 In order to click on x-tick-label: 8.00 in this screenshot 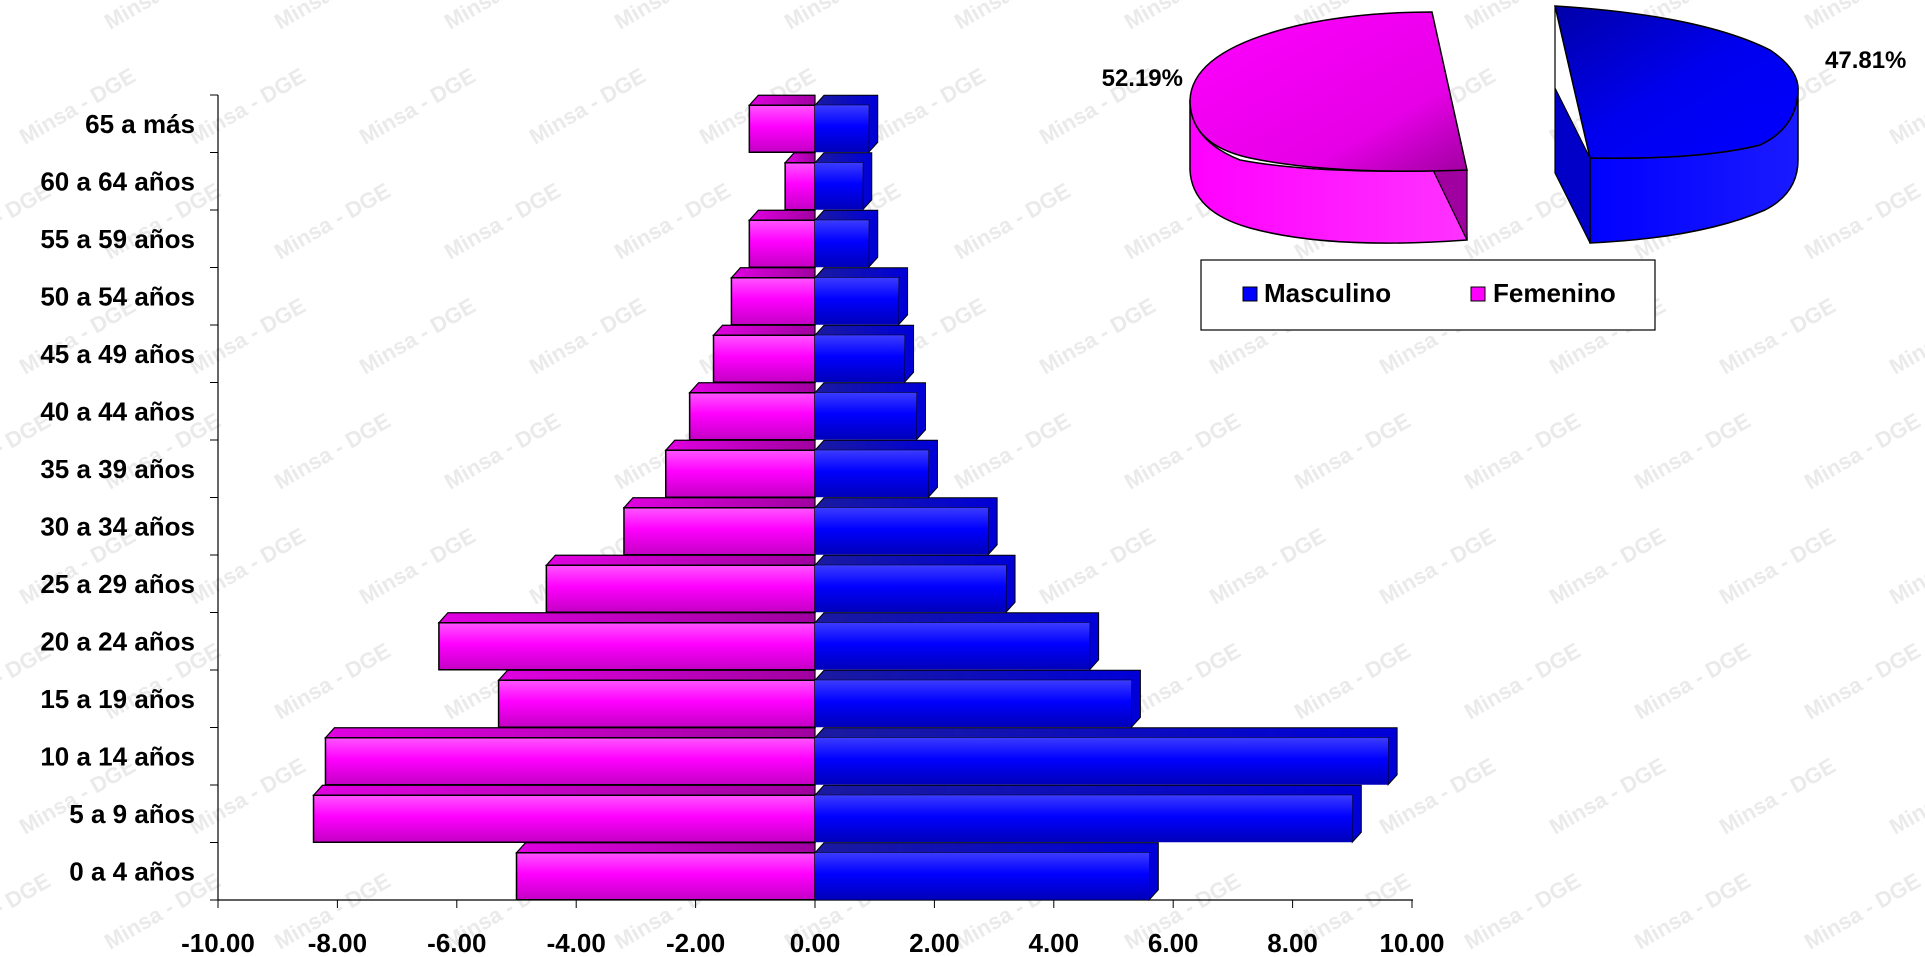, I will do `click(1292, 942)`.